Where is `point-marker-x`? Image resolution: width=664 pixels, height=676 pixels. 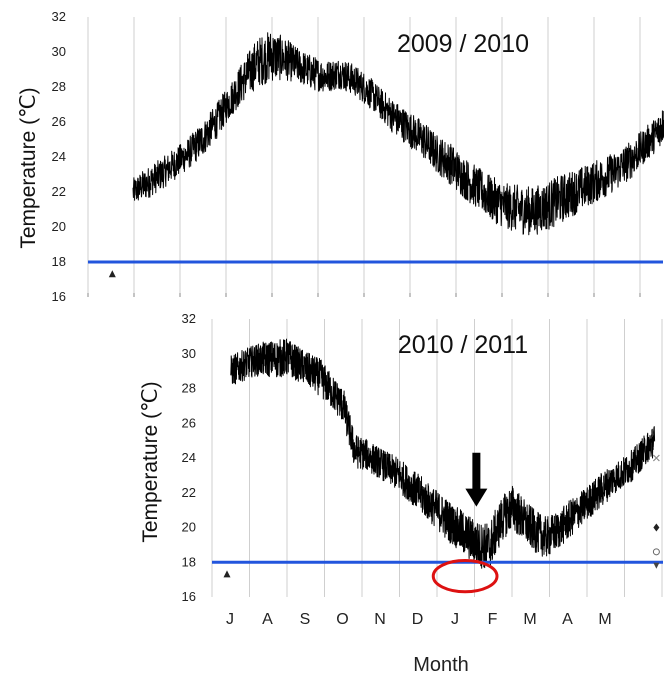
point-marker-x is located at coordinates (656, 458).